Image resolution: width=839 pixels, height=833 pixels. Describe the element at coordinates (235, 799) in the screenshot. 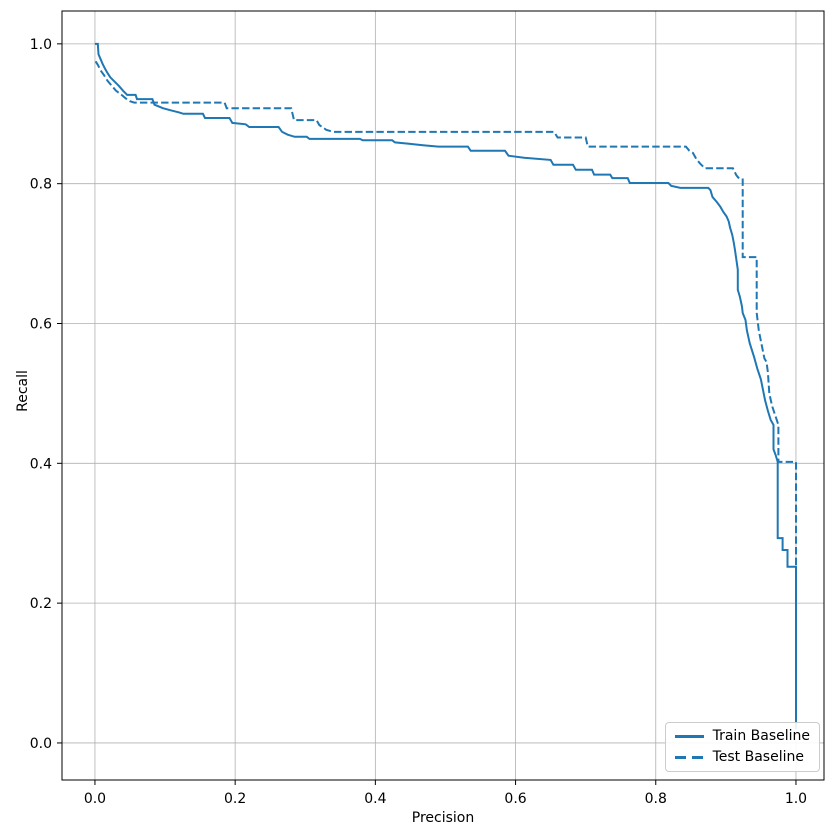

I see `x-tick-label: 0.2` at that location.